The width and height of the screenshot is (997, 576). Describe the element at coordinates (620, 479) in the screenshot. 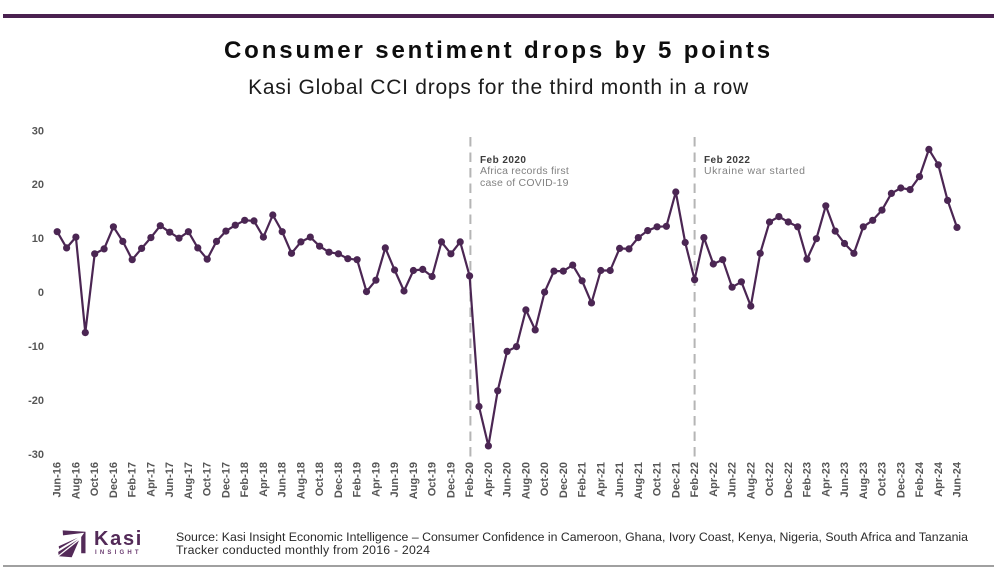

I see `svg-text: Jun-21` at that location.